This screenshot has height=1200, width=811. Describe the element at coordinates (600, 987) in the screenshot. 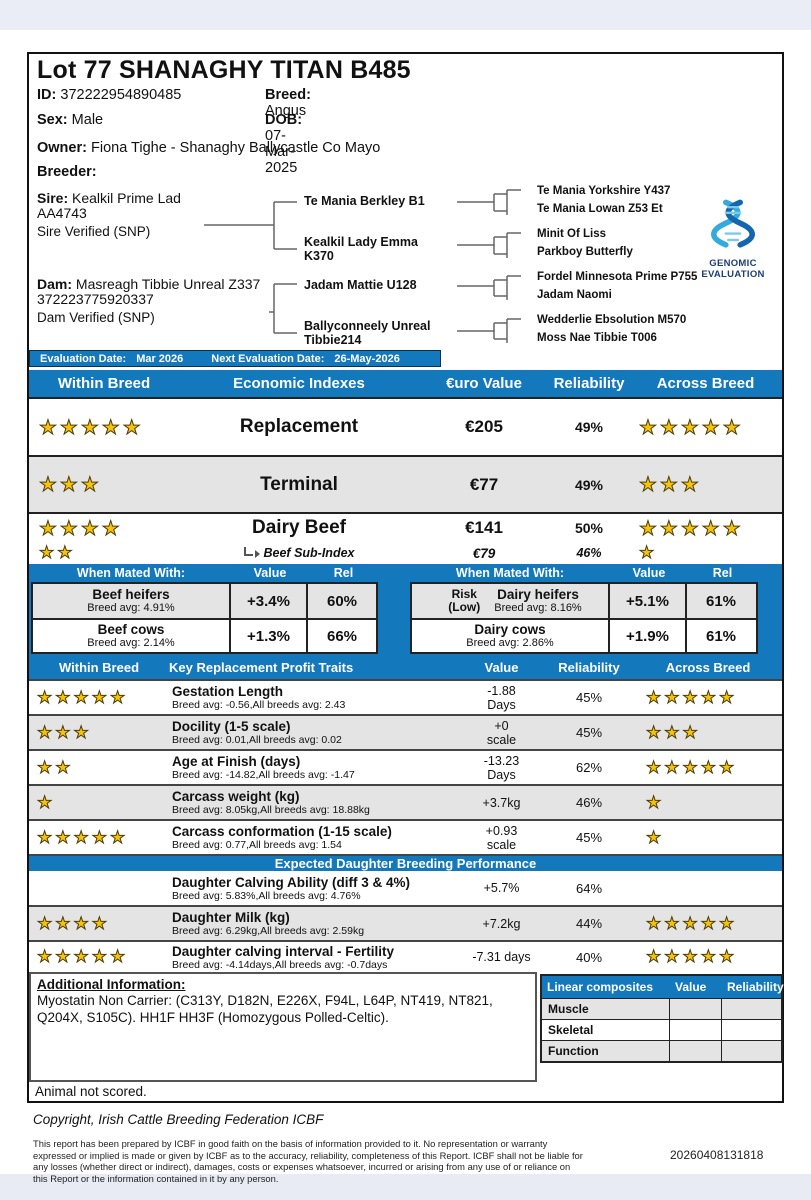

I see `linear-header-name: Linear composites` at that location.